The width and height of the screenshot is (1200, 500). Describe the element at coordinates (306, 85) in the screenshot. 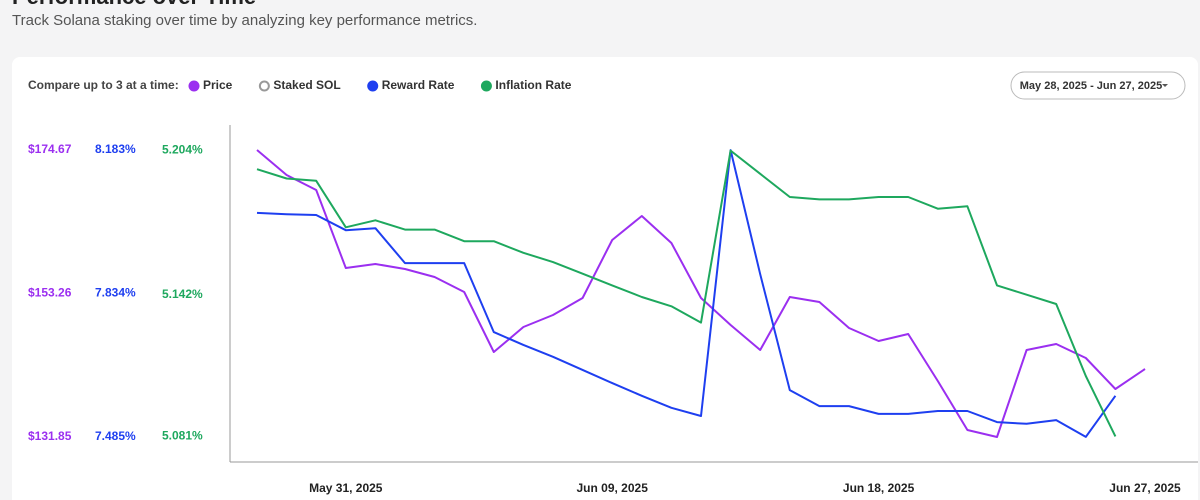

I see `legend-label: Staked SOL` at that location.